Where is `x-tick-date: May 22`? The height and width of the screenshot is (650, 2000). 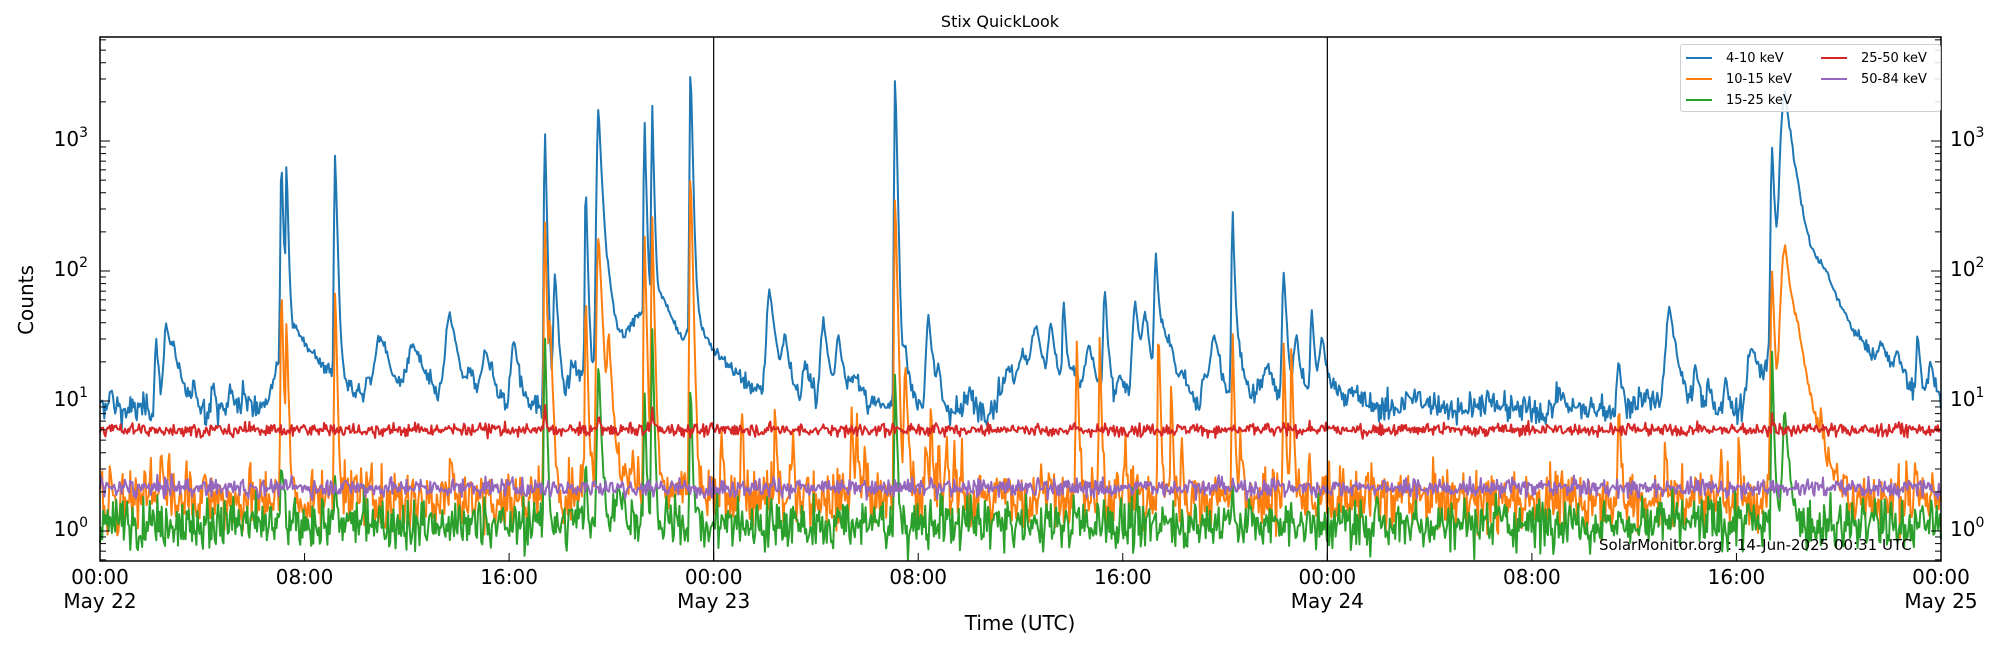 x-tick-date: May 22 is located at coordinates (100, 601).